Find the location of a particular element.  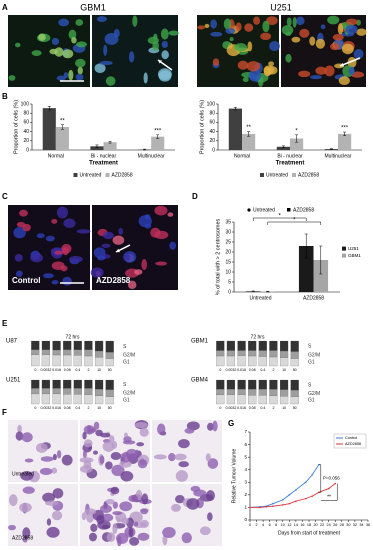

y-tick-label: 35 is located at coordinates (228, 222).